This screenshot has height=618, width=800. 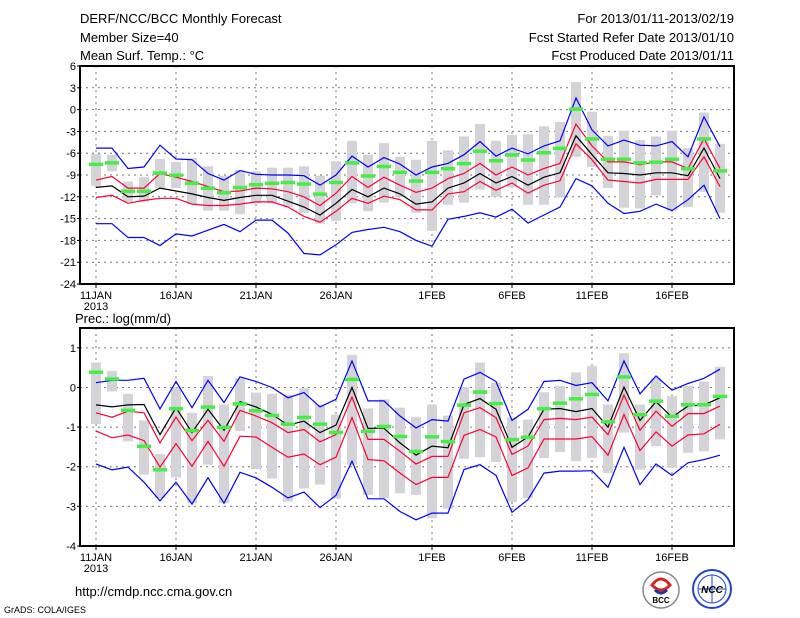 I want to click on y-tick-label: 1, so click(x=73, y=349).